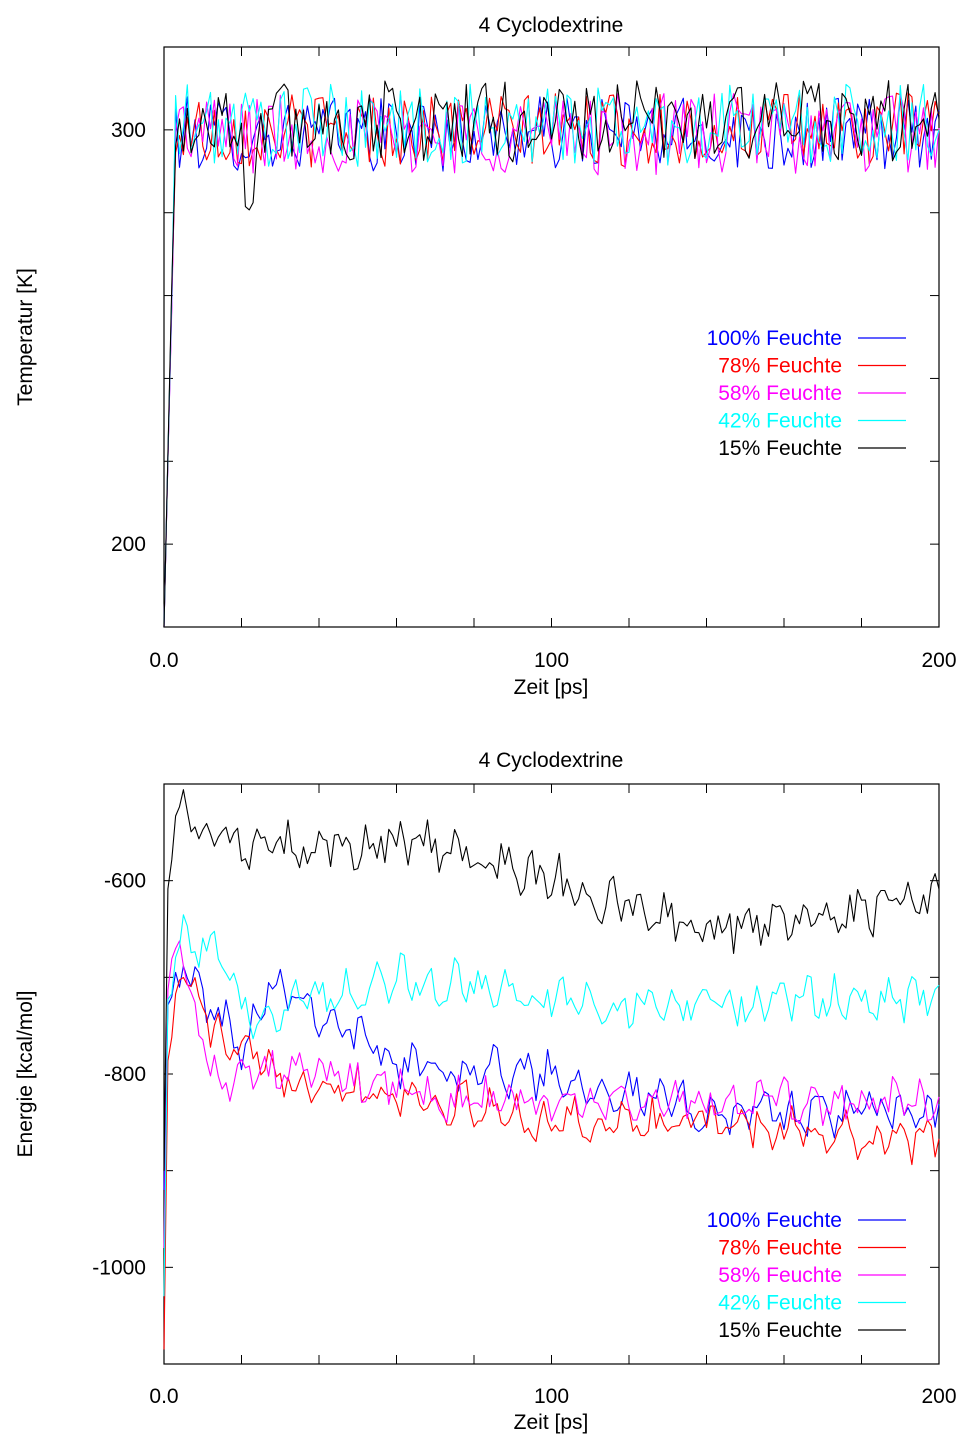  What do you see at coordinates (119, 1267) in the screenshot?
I see `y-tick-label: -1000` at bounding box center [119, 1267].